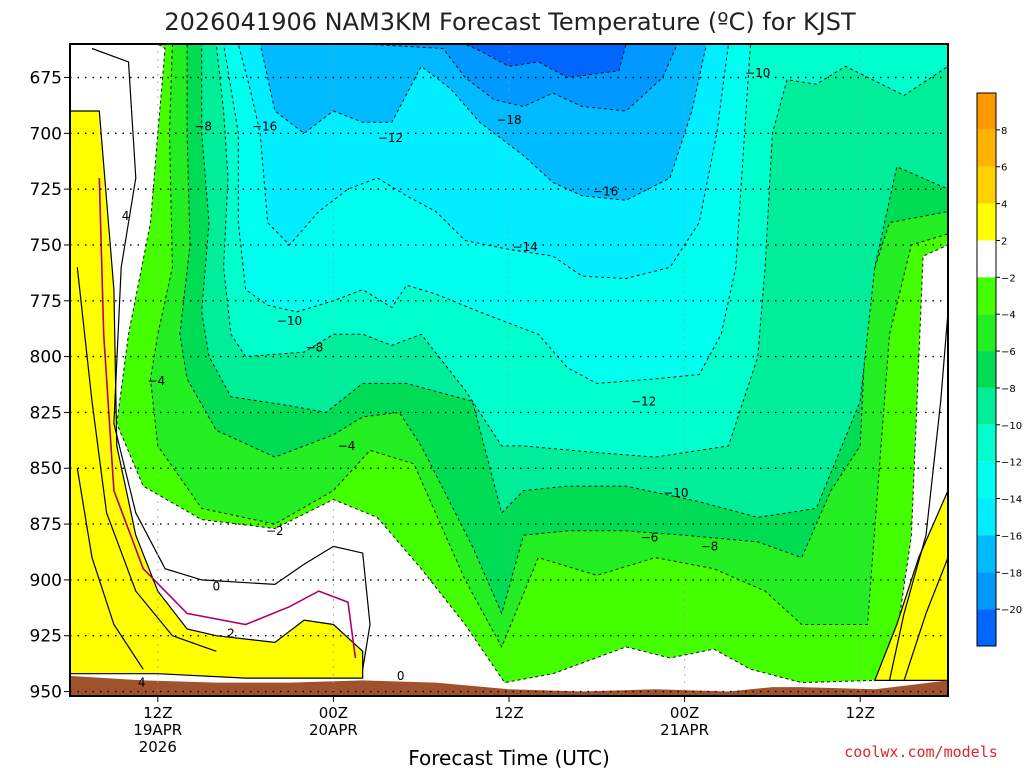 Image resolution: width=1024 pixels, height=768 pixels. Describe the element at coordinates (508, 120) in the screenshot. I see `isotherm-label: −18` at that location.